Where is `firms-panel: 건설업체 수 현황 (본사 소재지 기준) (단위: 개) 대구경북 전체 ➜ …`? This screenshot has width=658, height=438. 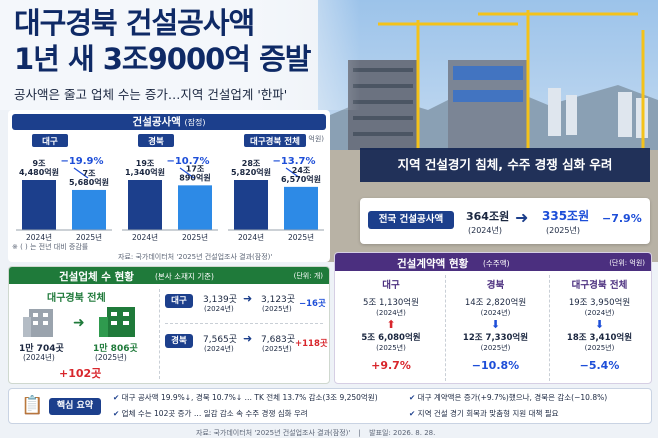 firms-panel: 건설업체 수 현황 (본사 소재지 기준) (단위: 개) 대구경북 전체 ➜ … is located at coordinates (169, 325).